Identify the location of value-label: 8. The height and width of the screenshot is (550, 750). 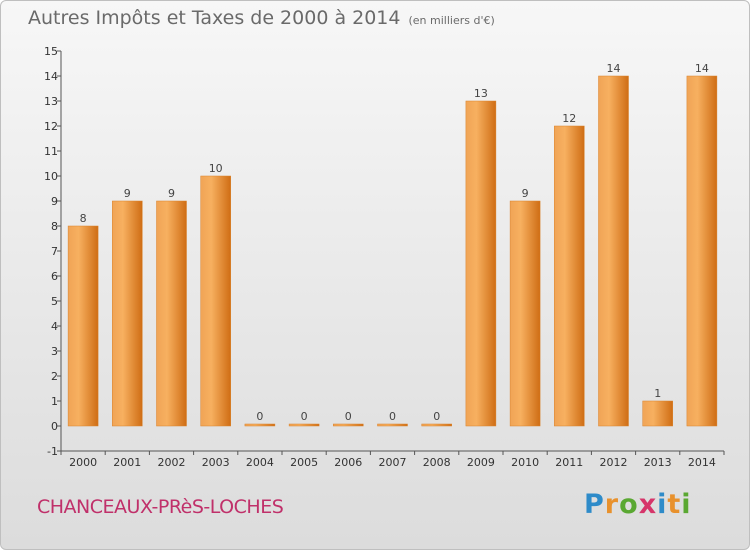
(83, 218).